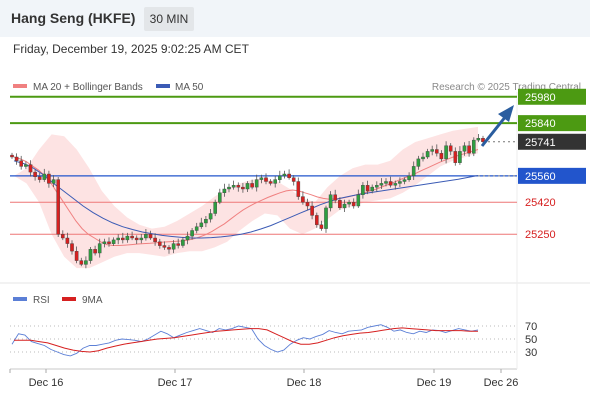 Image resolution: width=590 pixels, height=400 pixels. What do you see at coordinates (540, 143) in the screenshot?
I see `level-label-25741: 25741` at bounding box center [540, 143].